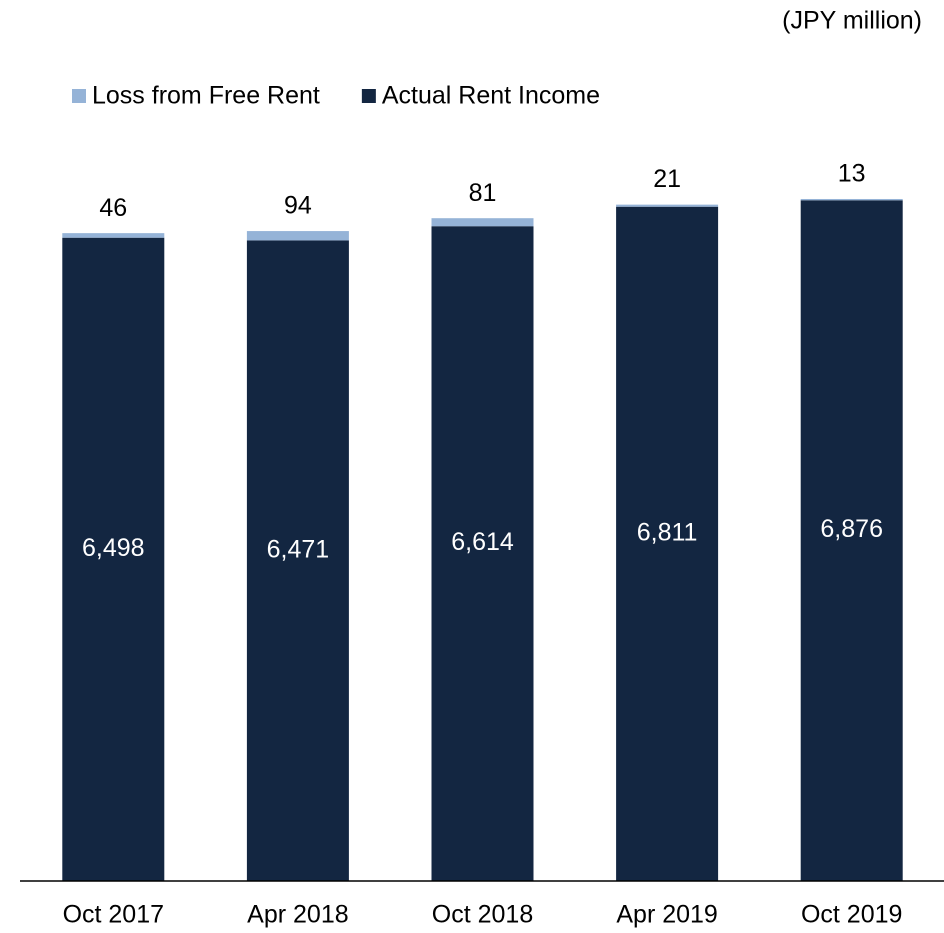 The image size is (944, 933). What do you see at coordinates (667, 179) in the screenshot?
I see `data-label: 21` at bounding box center [667, 179].